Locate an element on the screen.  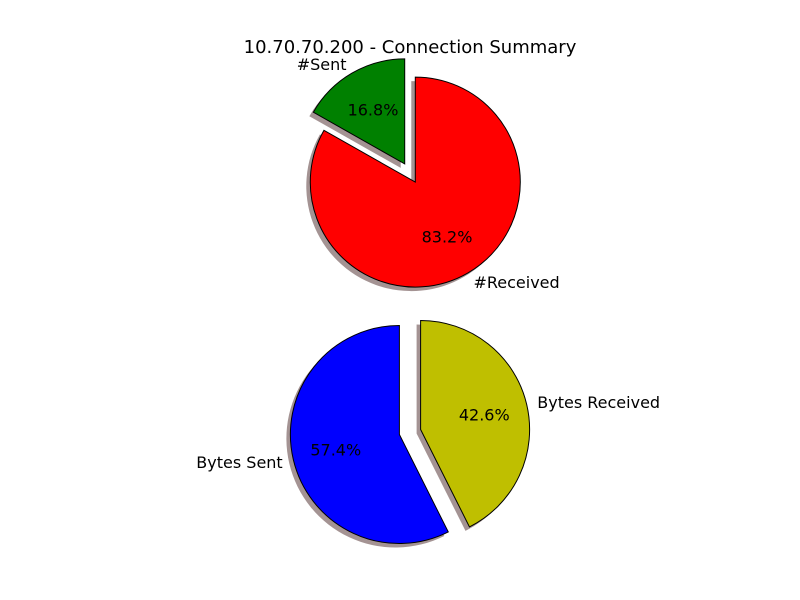
pie-1-slice-sent is located at coordinates (359, 111).